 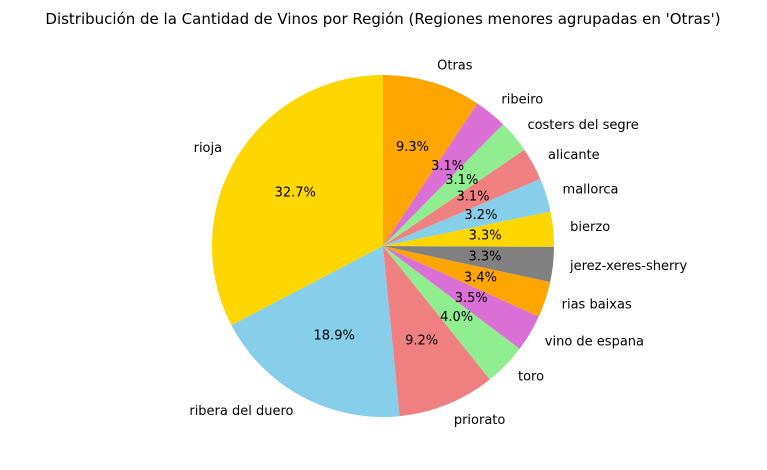 I want to click on pie-slice-vino-de-espana, so click(x=461, y=297).